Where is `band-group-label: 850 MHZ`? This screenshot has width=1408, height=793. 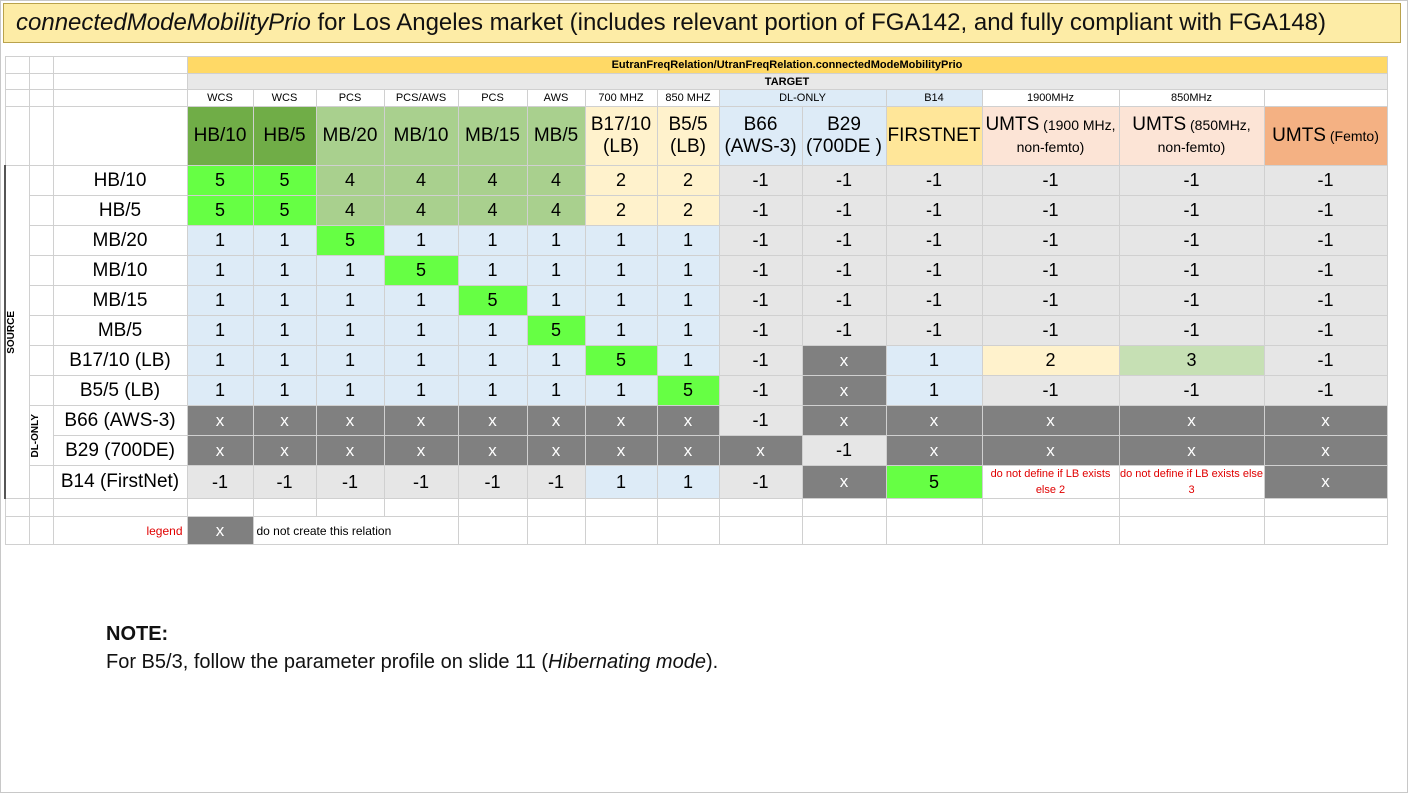
band-group-label: 850 MHZ is located at coordinates (688, 98).